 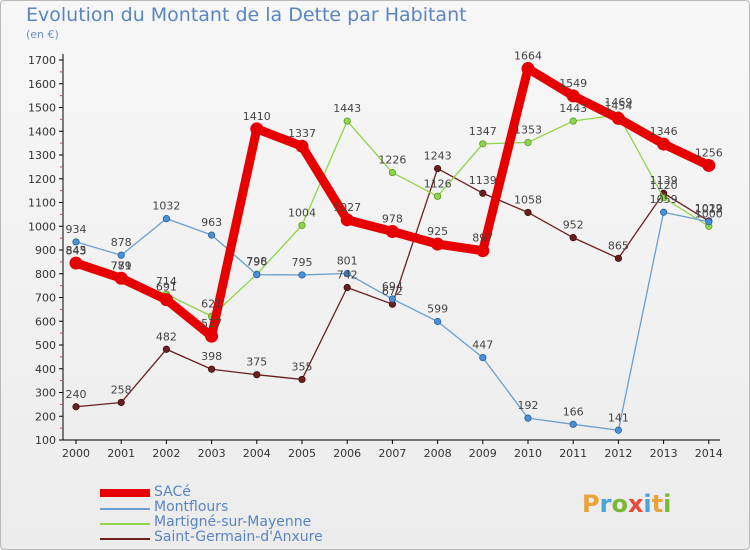 What do you see at coordinates (166, 287) in the screenshot?
I see `data-label-sace: 691` at bounding box center [166, 287].